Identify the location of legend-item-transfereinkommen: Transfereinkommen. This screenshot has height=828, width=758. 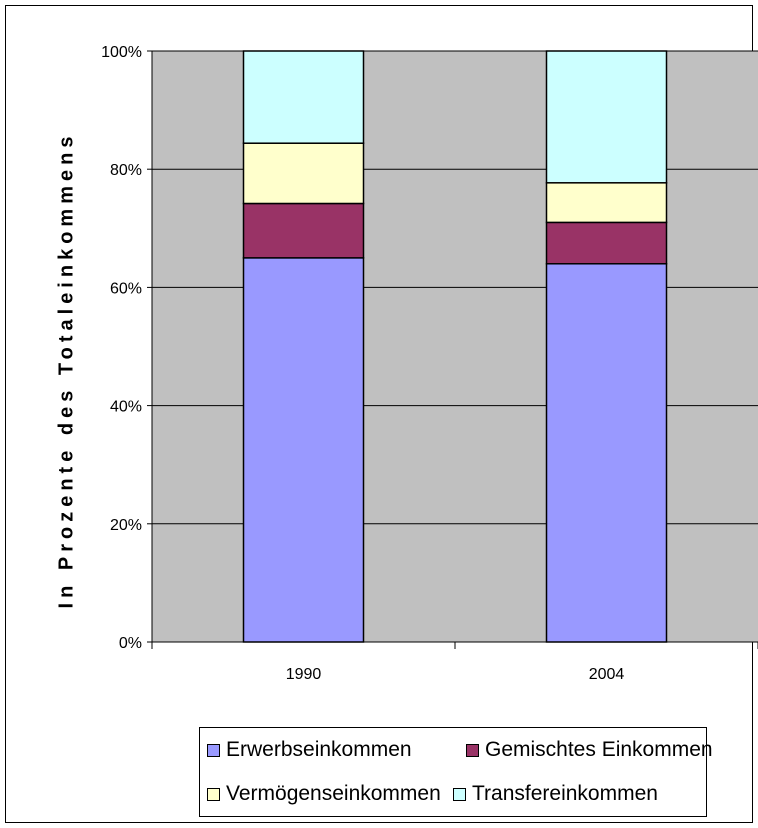
(555, 794).